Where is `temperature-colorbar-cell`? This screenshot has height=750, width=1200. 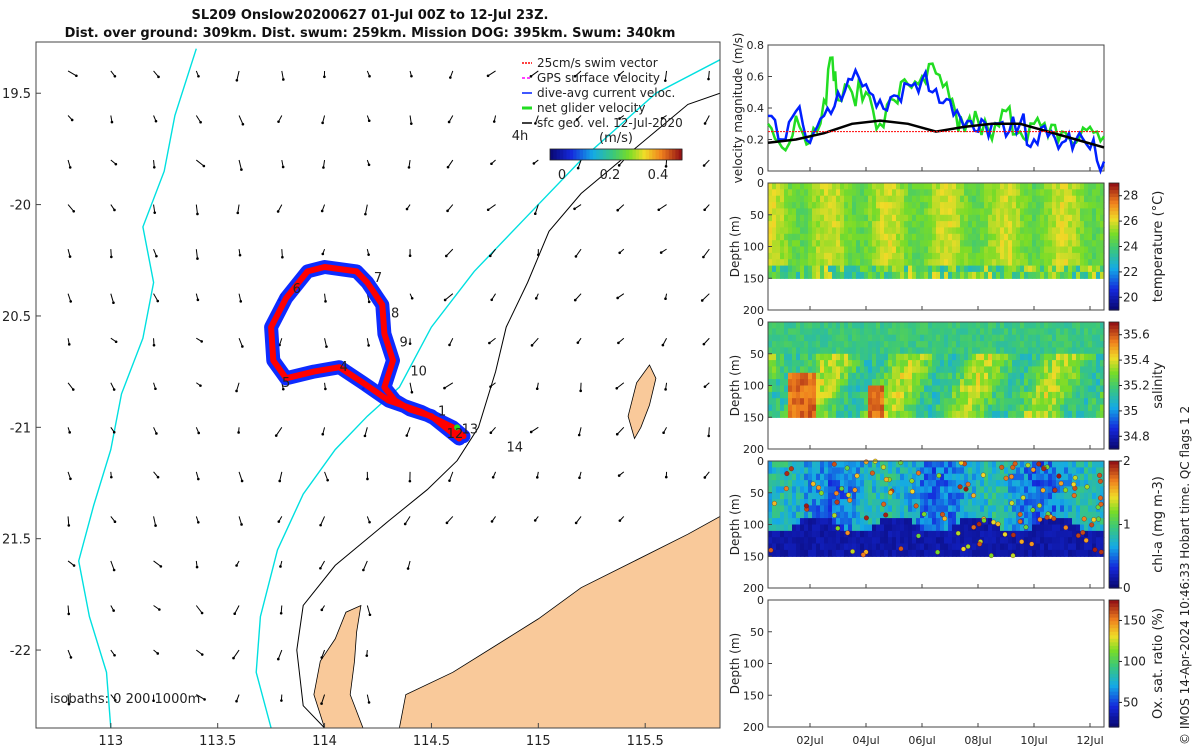 temperature-colorbar-cell is located at coordinates (1114, 255).